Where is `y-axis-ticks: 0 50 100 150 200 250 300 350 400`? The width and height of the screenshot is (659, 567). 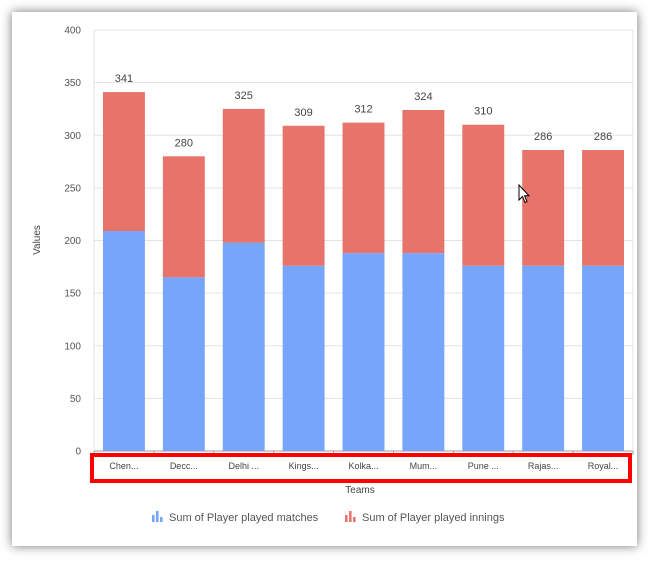
y-axis-ticks: 0 50 100 150 200 250 300 350 400 is located at coordinates (72, 242).